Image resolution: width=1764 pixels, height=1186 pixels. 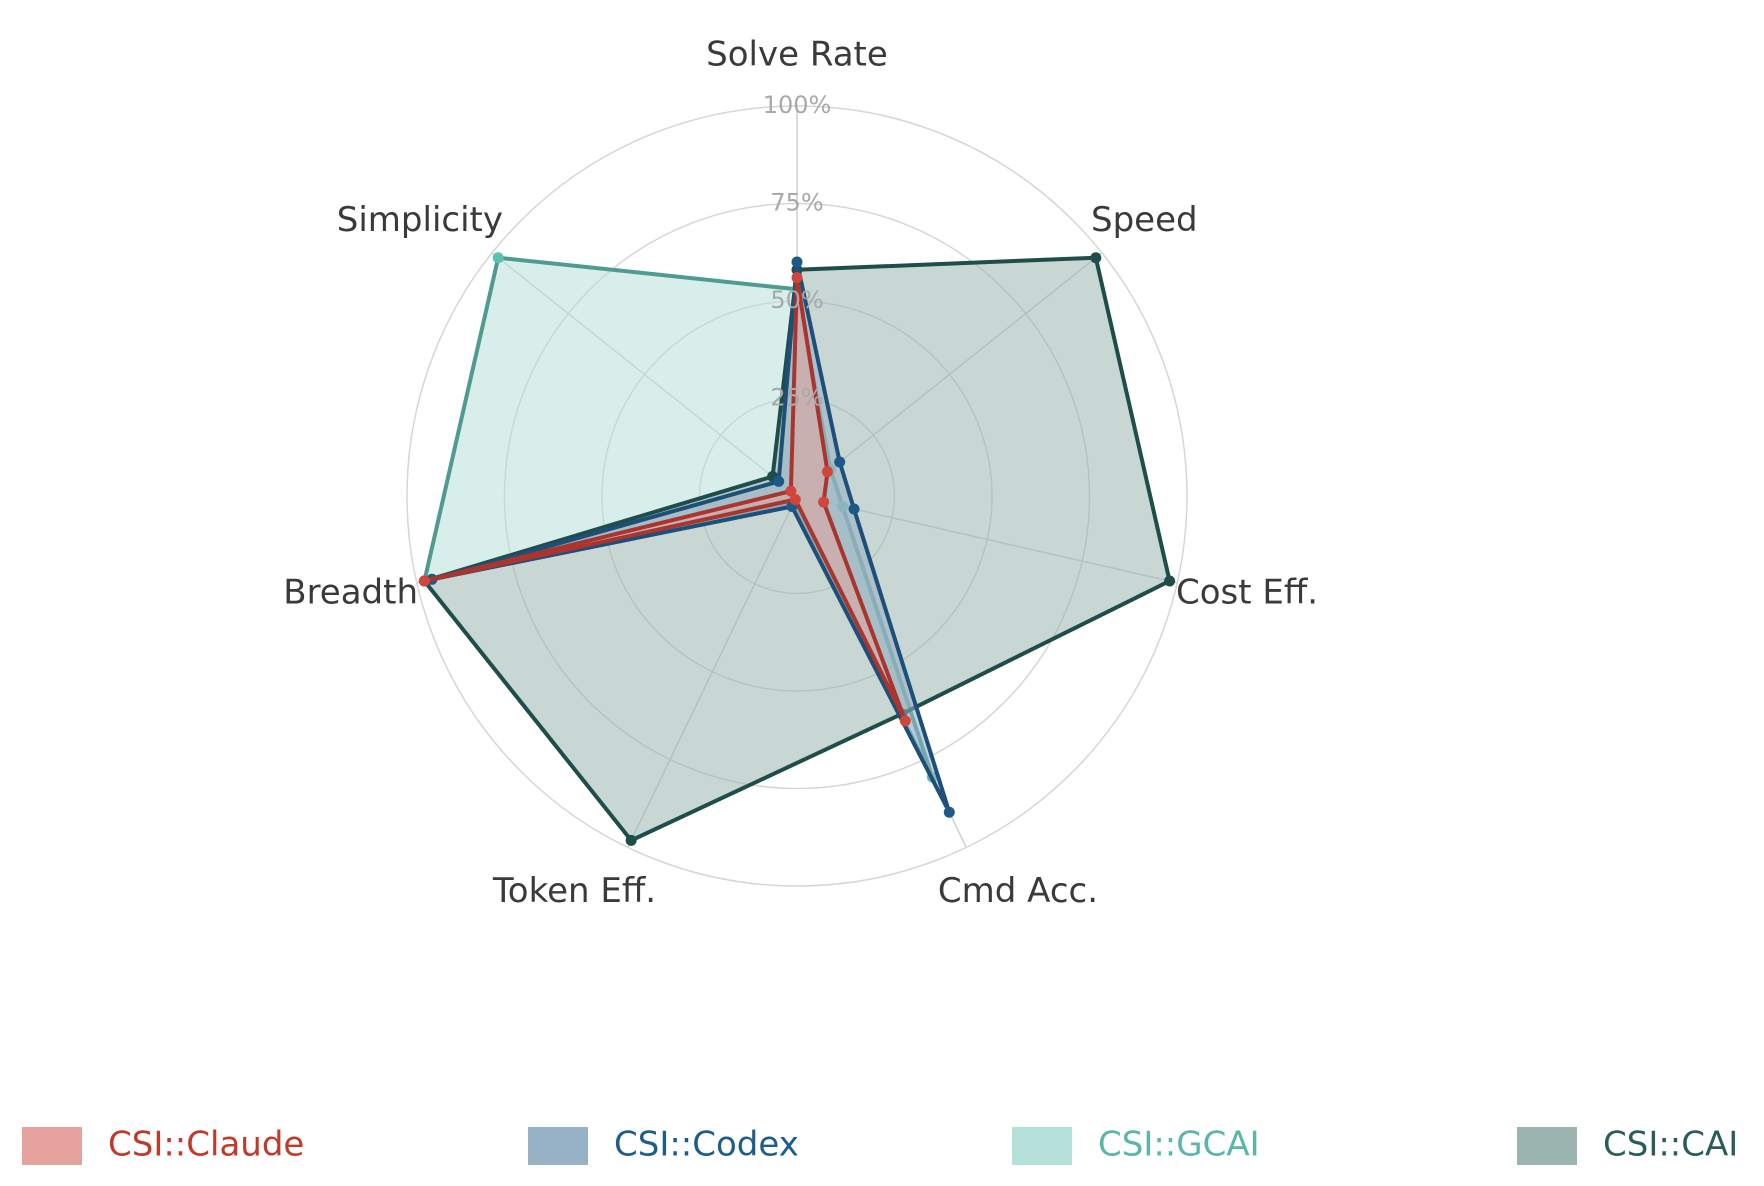 What do you see at coordinates (797, 251) in the screenshot?
I see `tick-labels: 25% 50% 75% 100%` at bounding box center [797, 251].